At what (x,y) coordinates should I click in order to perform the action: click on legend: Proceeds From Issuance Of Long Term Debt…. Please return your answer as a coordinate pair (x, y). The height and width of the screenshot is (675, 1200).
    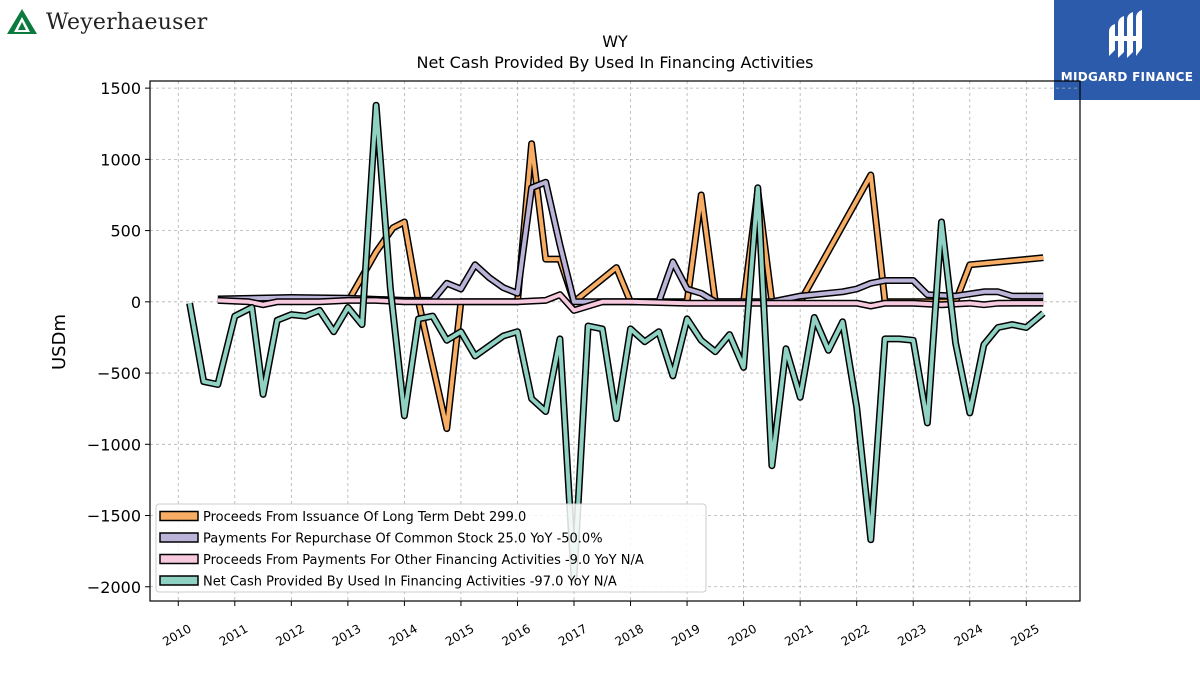
    Looking at the image, I should click on (431, 548).